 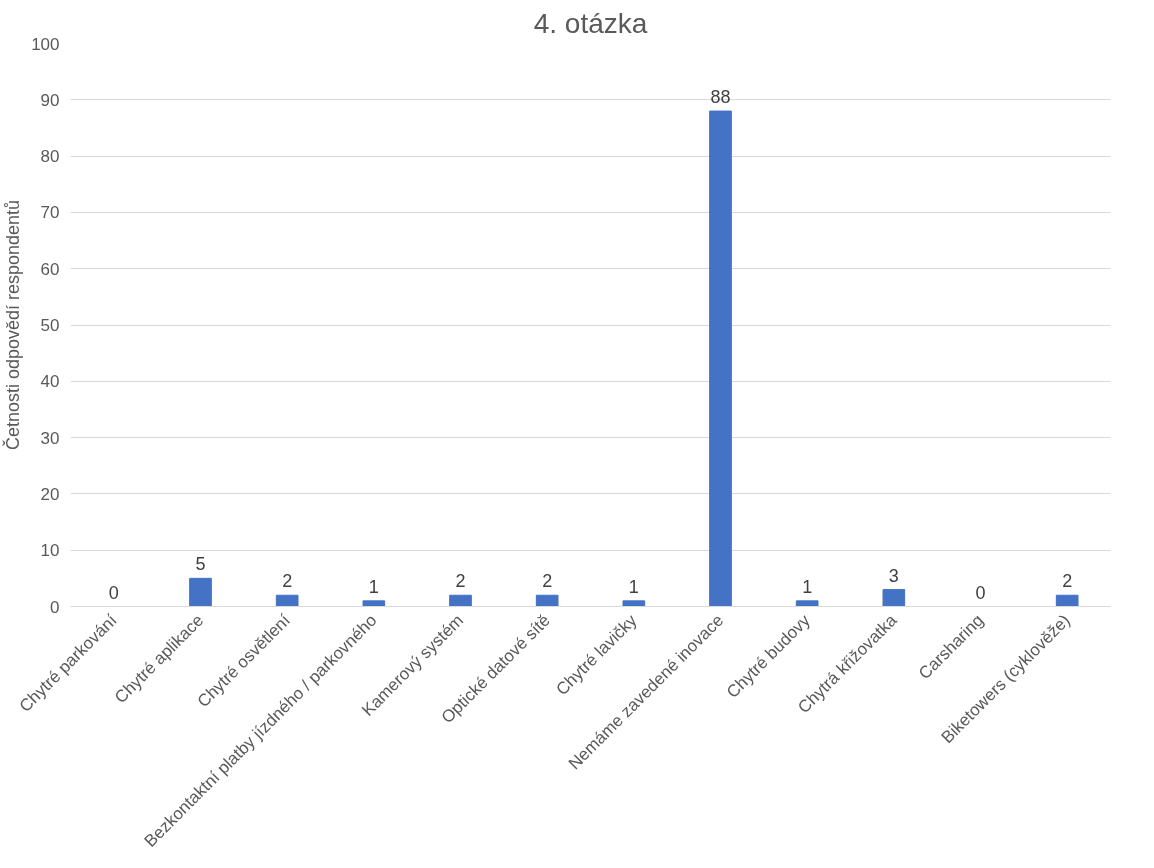 What do you see at coordinates (50, 494) in the screenshot?
I see `y-tick-label: 20` at bounding box center [50, 494].